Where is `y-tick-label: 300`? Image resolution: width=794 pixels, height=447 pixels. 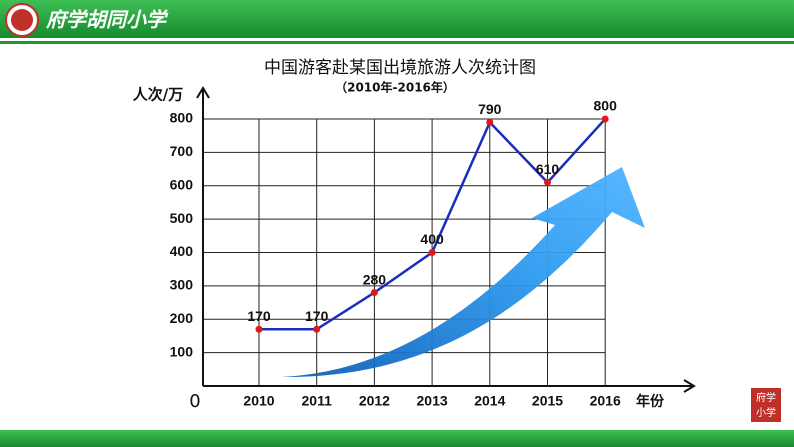 y-tick-label: 300 is located at coordinates (182, 285).